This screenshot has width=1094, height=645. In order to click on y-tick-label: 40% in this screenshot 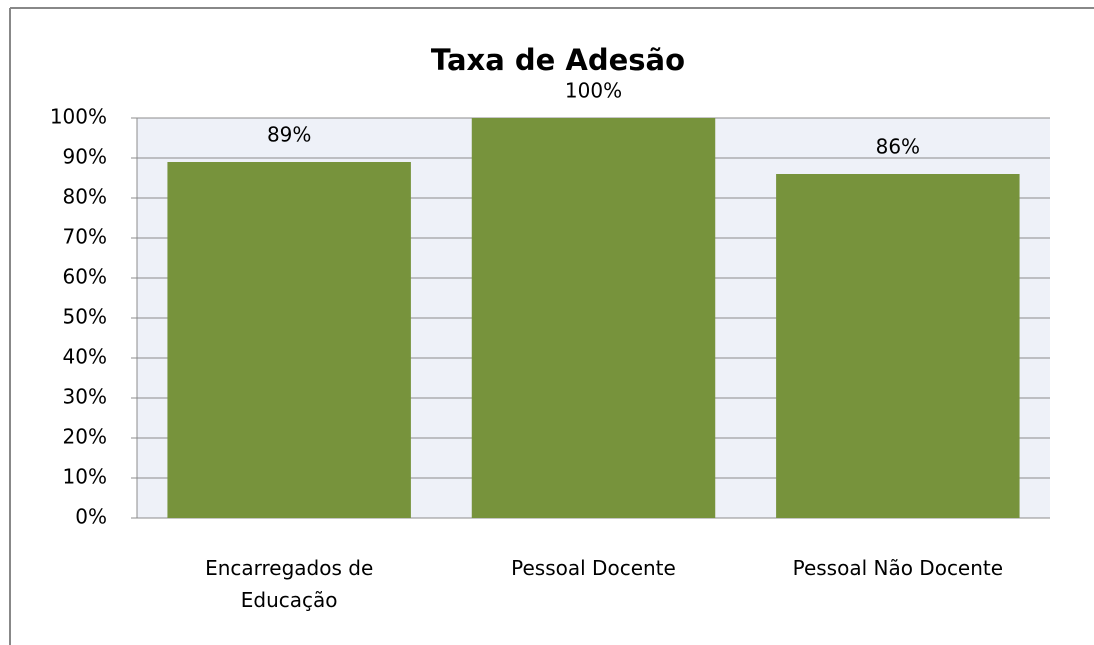, I will do `click(85, 357)`.